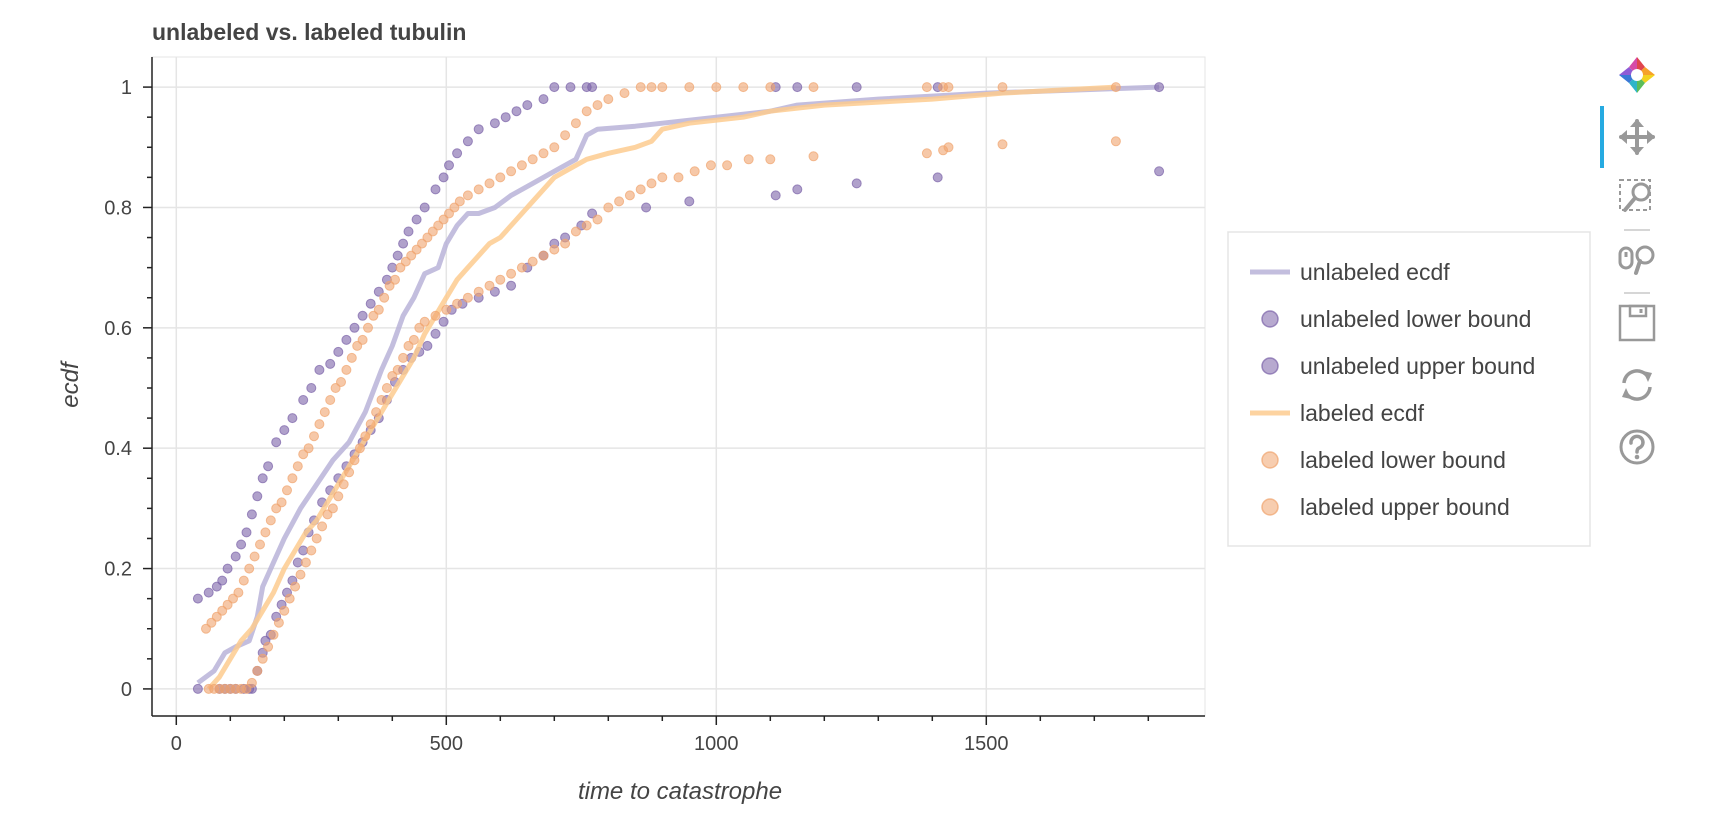 Image resolution: width=1710 pixels, height=818 pixels. Describe the element at coordinates (1415, 319) in the screenshot. I see `legend-label: unlabeled lower bound` at that location.